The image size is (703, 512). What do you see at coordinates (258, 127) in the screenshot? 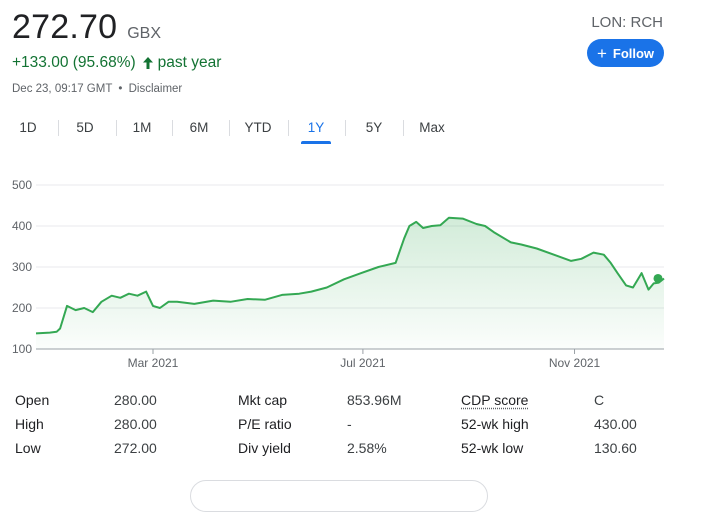
I see `tab-ytd: YTD` at bounding box center [258, 127].